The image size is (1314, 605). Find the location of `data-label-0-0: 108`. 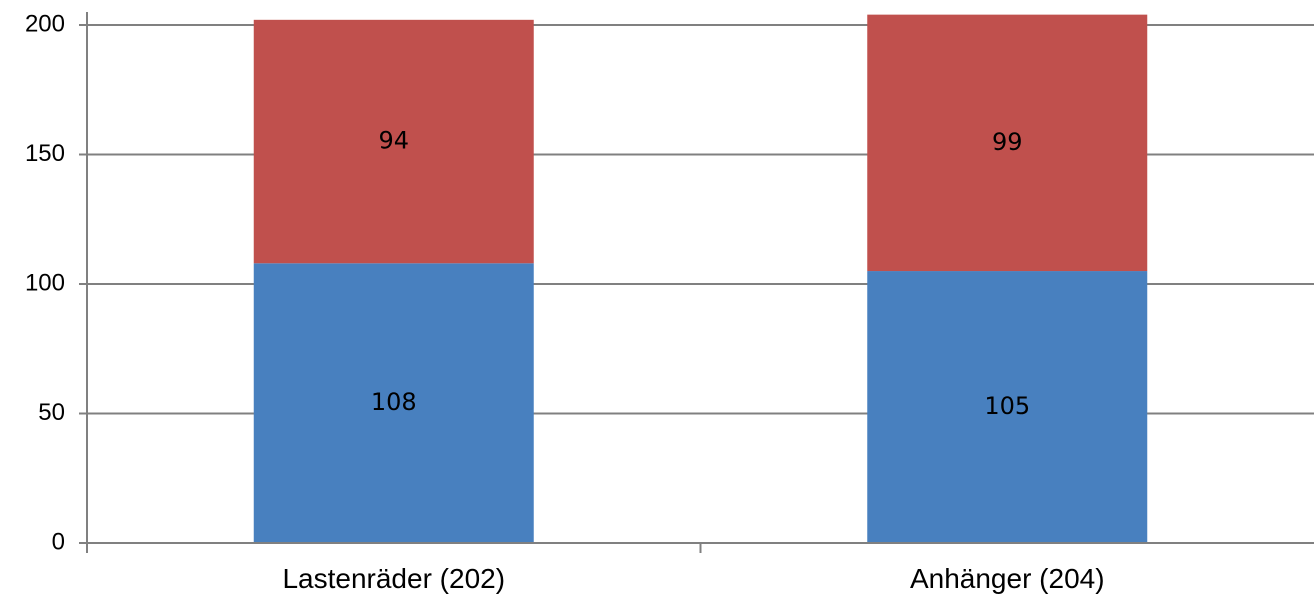

data-label-0-0: 108 is located at coordinates (394, 402).